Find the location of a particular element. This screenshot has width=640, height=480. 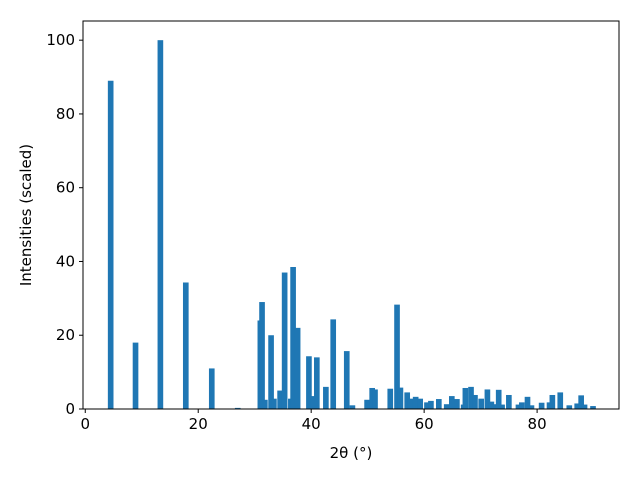

y-tick-label: 40 is located at coordinates (65, 261).